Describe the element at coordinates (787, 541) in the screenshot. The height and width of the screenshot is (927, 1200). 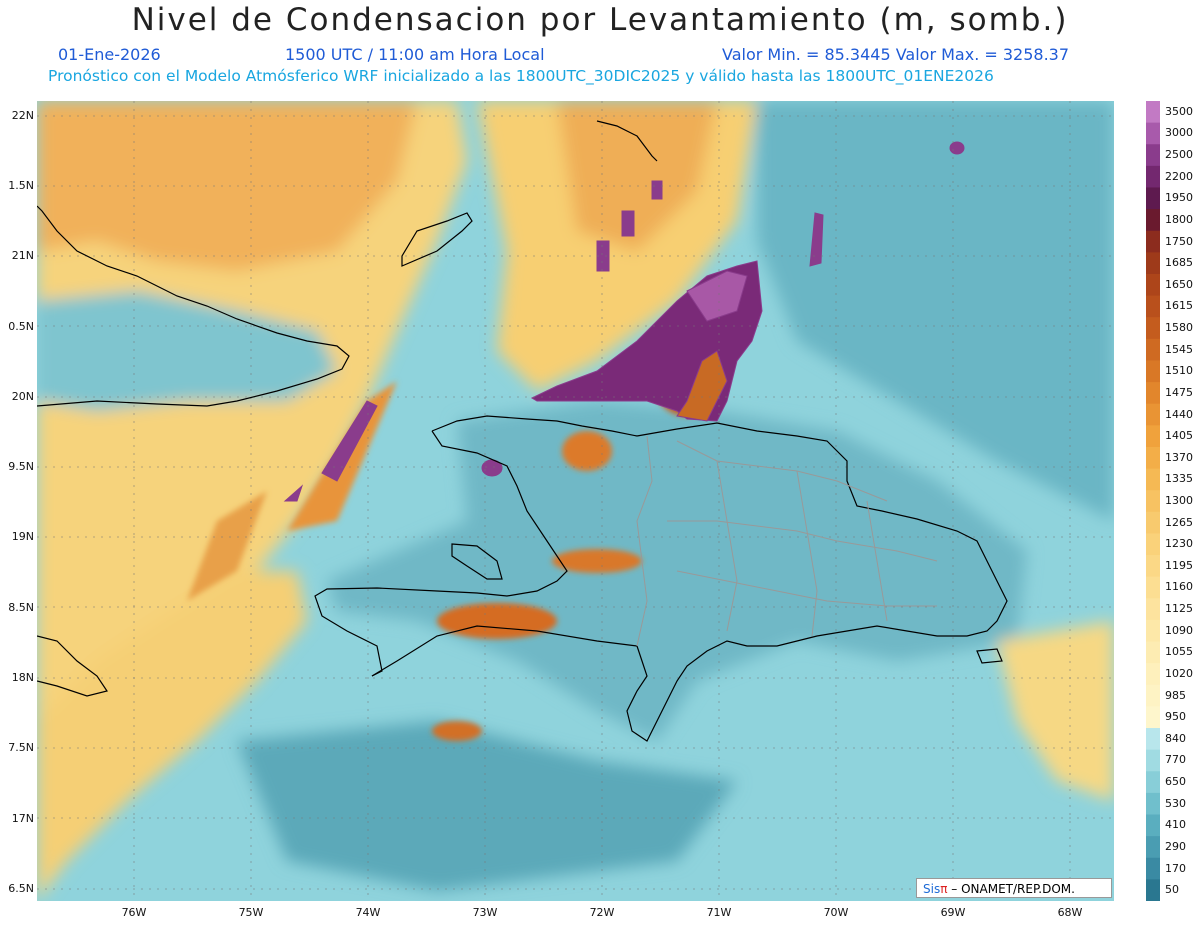
I see `dr-provinces` at that location.